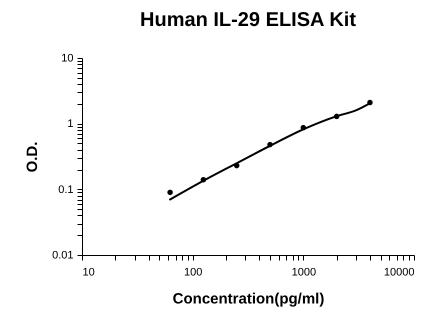 Image resolution: width=446 pixels, height=326 pixels. I want to click on x-tick-label: 10000, so click(399, 272).